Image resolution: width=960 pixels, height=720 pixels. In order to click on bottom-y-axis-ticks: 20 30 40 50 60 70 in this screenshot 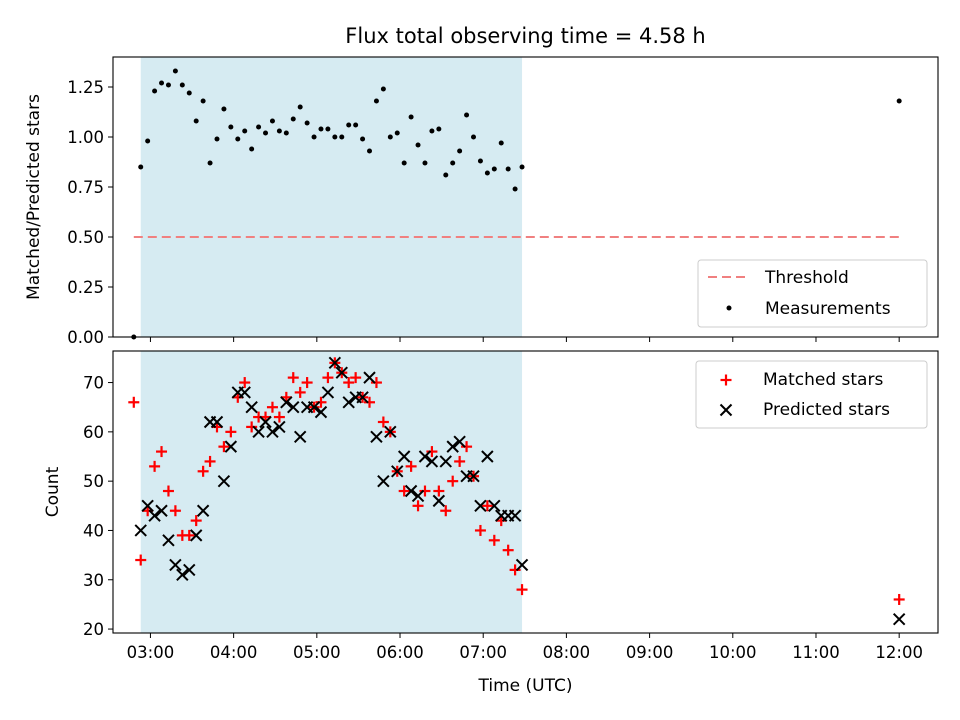, I will do `click(98, 506)`.